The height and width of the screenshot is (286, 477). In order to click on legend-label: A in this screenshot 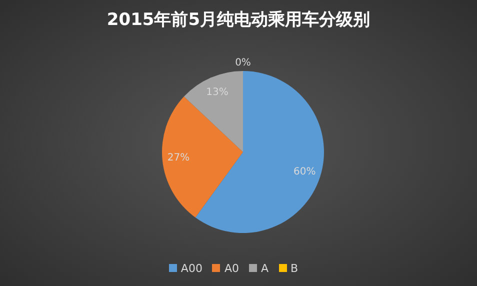, I will do `click(264, 268)`.